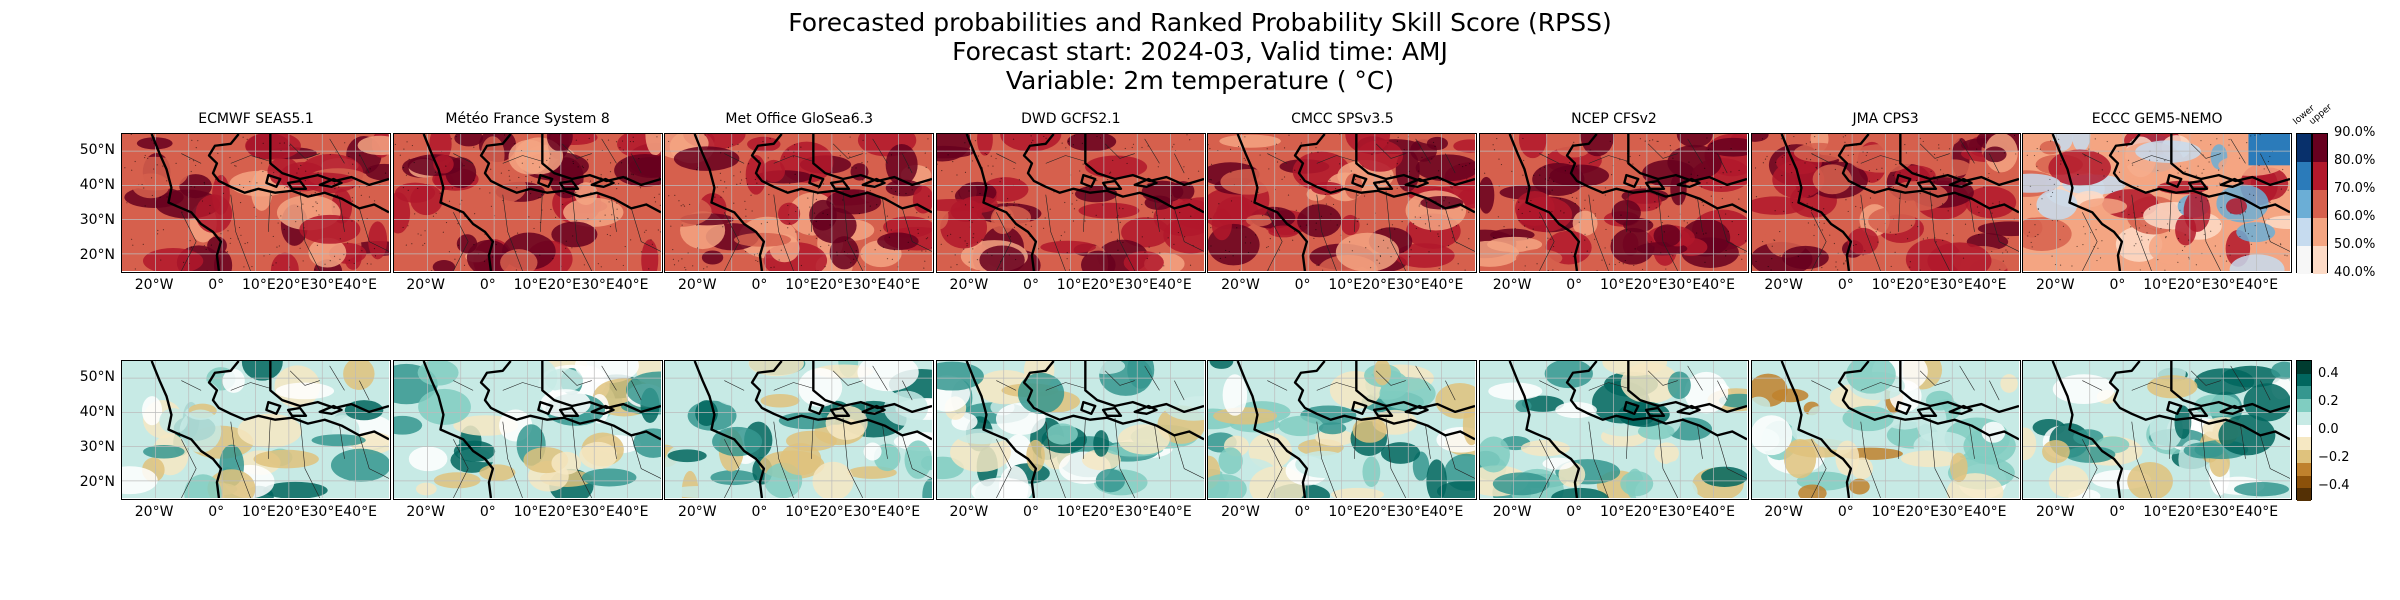 The width and height of the screenshot is (2400, 600). Describe the element at coordinates (1784, 512) in the screenshot. I see `lon-tick-label: 20°W` at that location.